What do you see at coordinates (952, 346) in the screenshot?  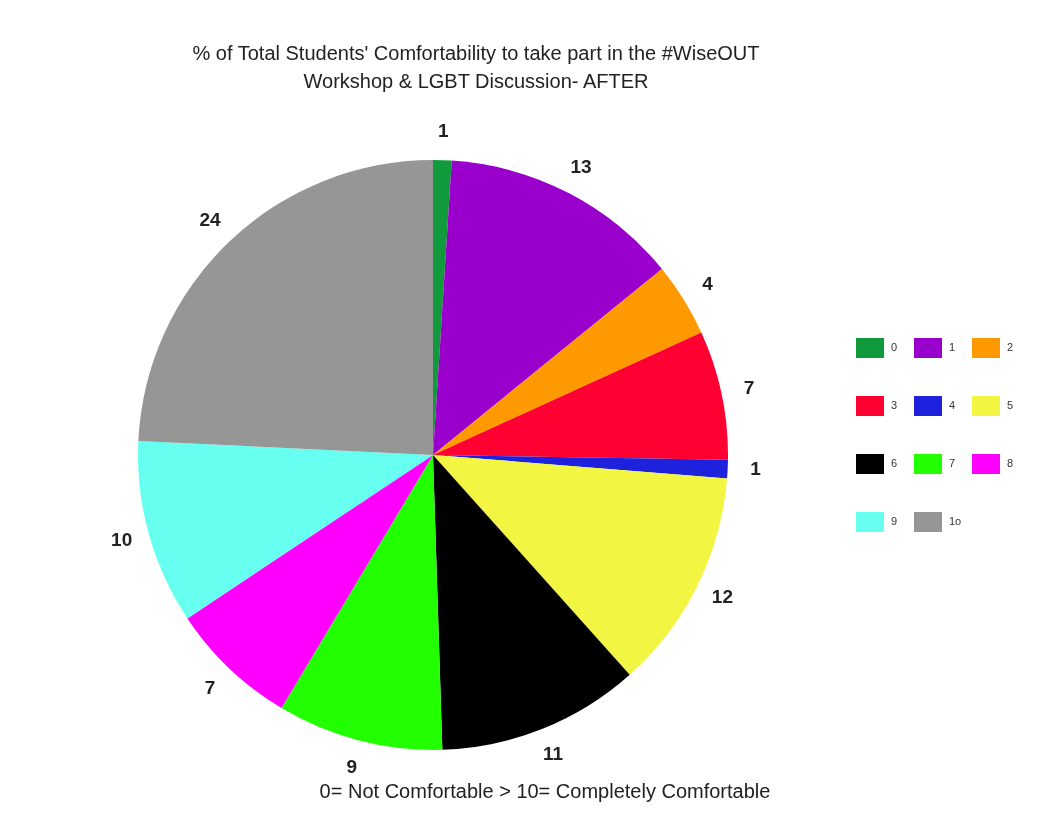 I see `legend-label: 1` at bounding box center [952, 346].